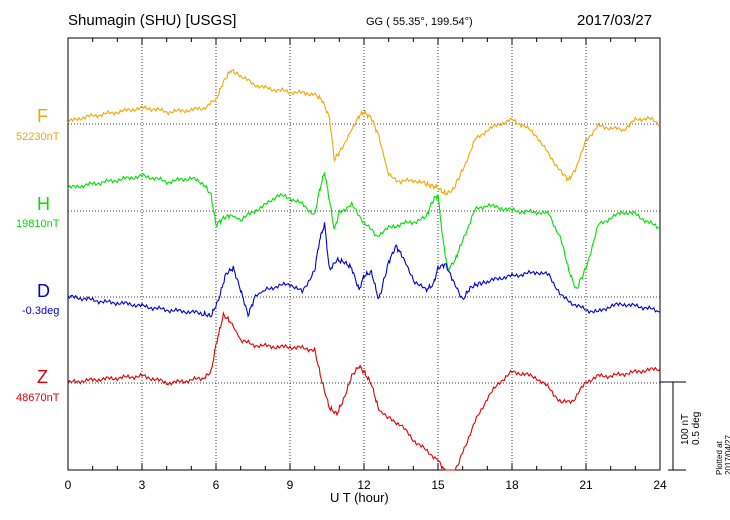  What do you see at coordinates (419, 22) in the screenshot?
I see `station-coords: GG ( 55.35°, 199.54°)` at bounding box center [419, 22].